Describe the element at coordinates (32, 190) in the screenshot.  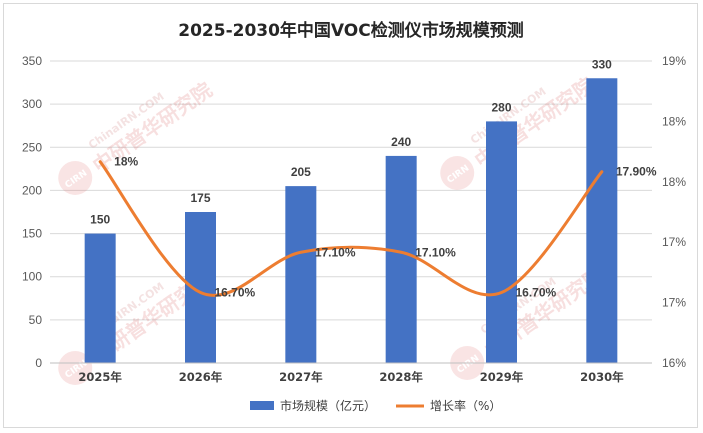
I see `y-left-tick-label: 200` at that location.